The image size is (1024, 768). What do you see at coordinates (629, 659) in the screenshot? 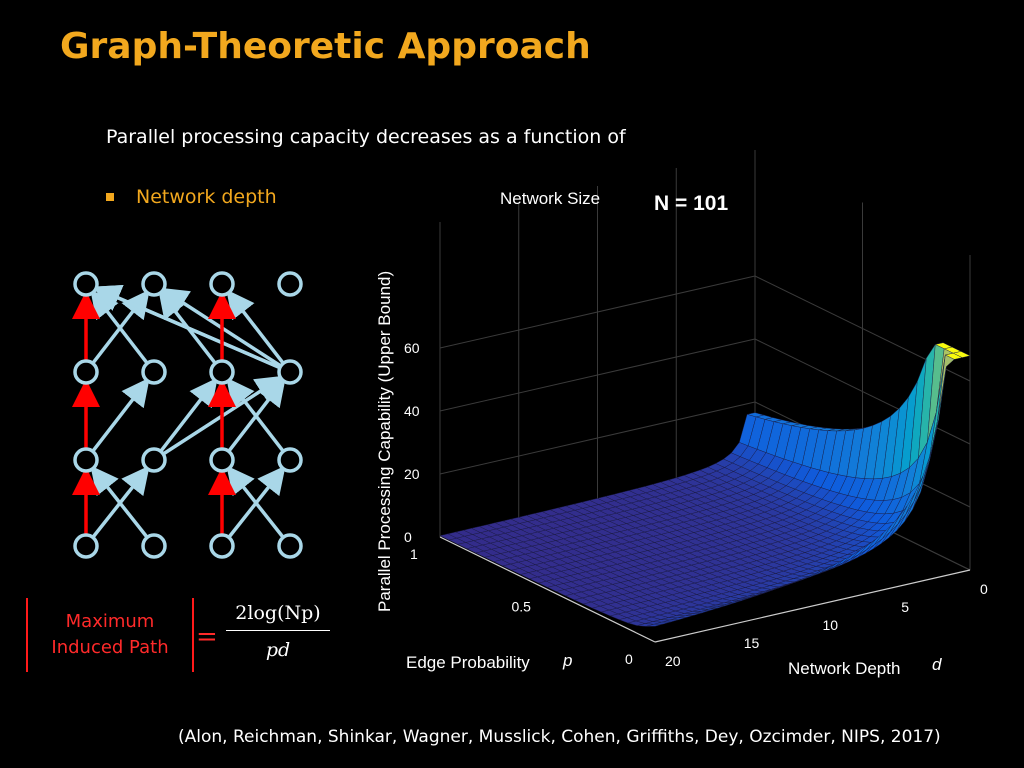
I see `p-tick-label: 0` at bounding box center [629, 659].